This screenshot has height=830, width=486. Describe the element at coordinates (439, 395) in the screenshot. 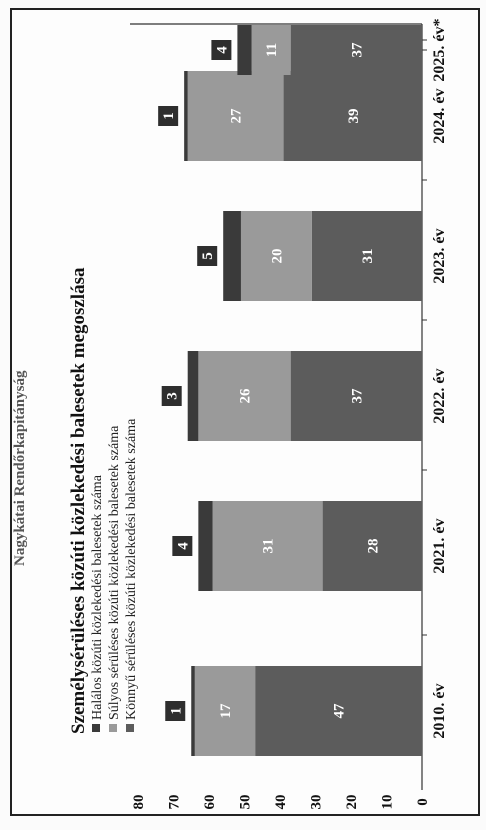

I see `category-label: 2022. év` at that location.